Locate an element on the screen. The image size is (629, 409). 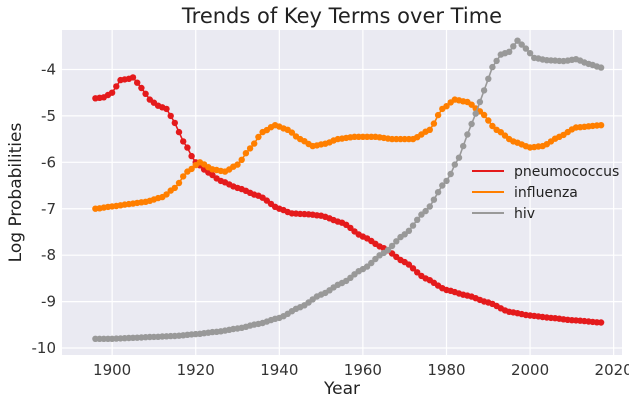
y-tick-label: -5 is located at coordinates (48, 116).